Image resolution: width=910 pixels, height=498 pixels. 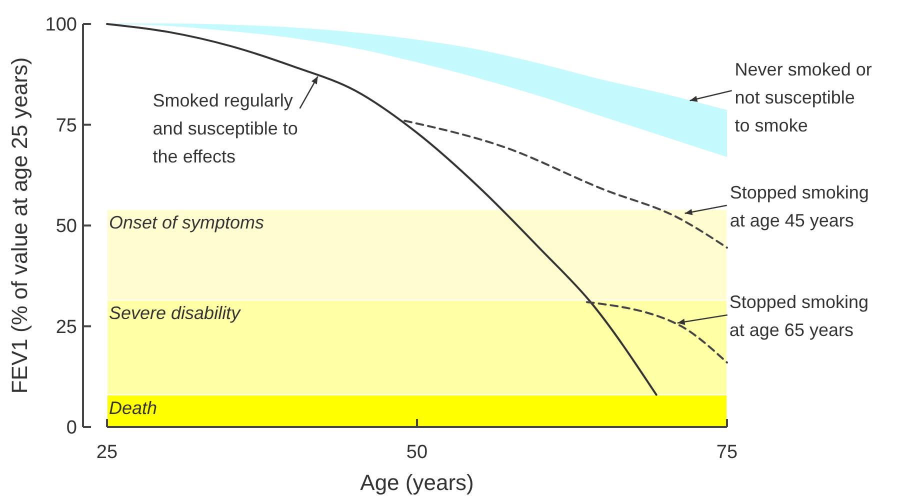 What do you see at coordinates (727, 452) in the screenshot?
I see `x-tick-label: 75` at bounding box center [727, 452].